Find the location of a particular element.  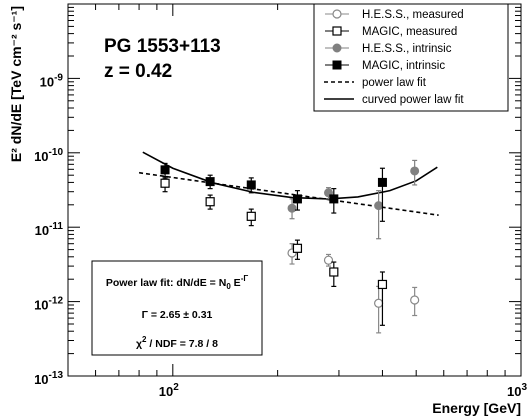

x-axis-label: Energy [GeV] is located at coordinates (476, 408).